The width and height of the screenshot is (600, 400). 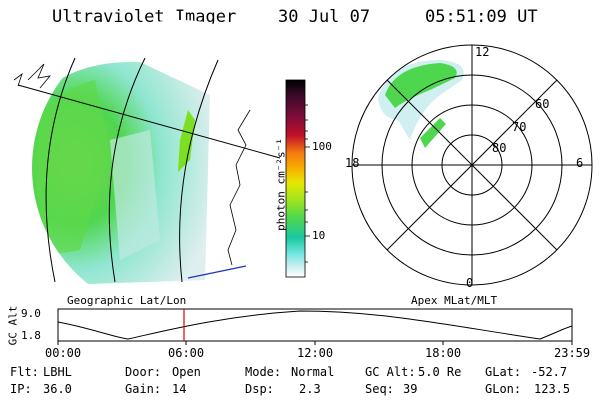 What do you see at coordinates (410, 389) in the screenshot?
I see `seq-value: 39` at bounding box center [410, 389].